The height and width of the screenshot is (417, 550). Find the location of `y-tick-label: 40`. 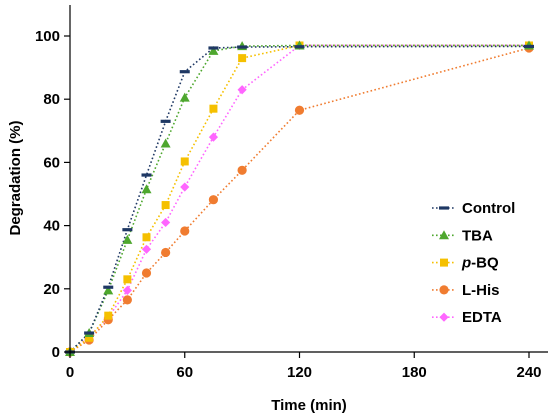

y-tick-label: 40 is located at coordinates (51, 226).